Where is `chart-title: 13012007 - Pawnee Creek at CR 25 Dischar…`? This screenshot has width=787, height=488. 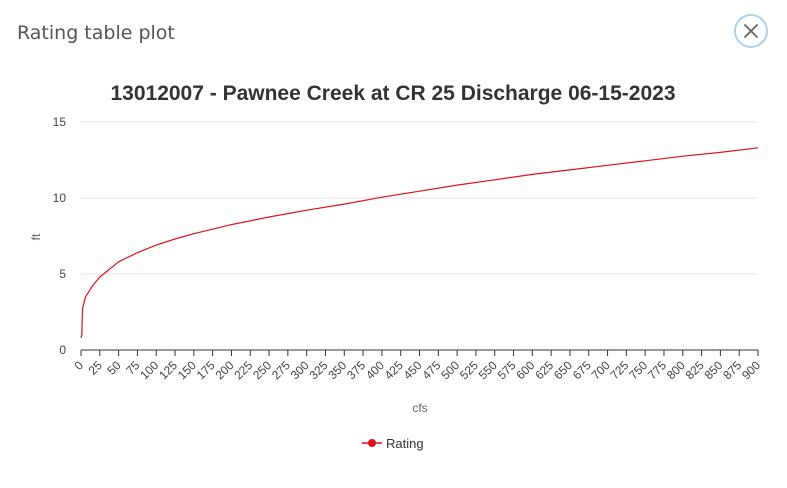
chart-title: 13012007 - Pawnee Creek at CR 25 Dischar… is located at coordinates (392, 93).